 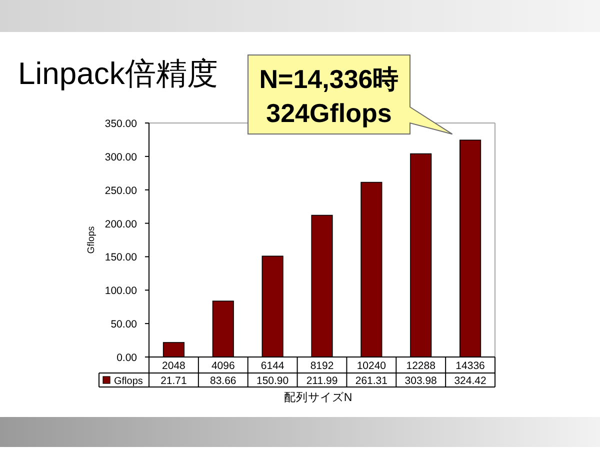 What do you see at coordinates (272, 366) in the screenshot?
I see `x-tick-label: 6144` at bounding box center [272, 366].